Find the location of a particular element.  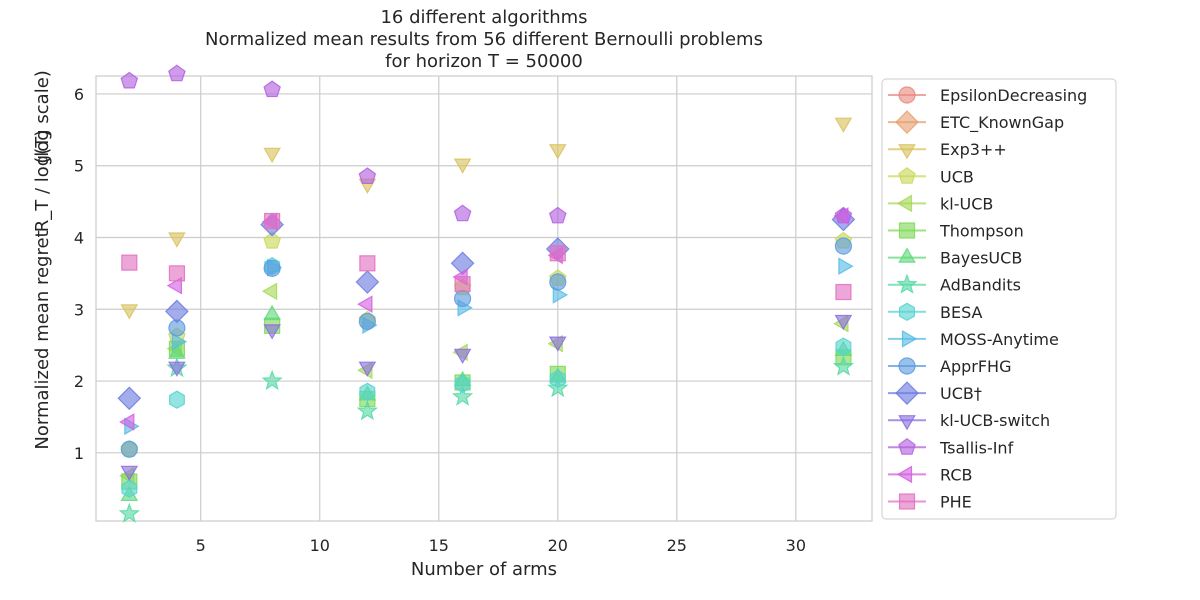

y-tick-label: 4 is located at coordinates (79, 237).